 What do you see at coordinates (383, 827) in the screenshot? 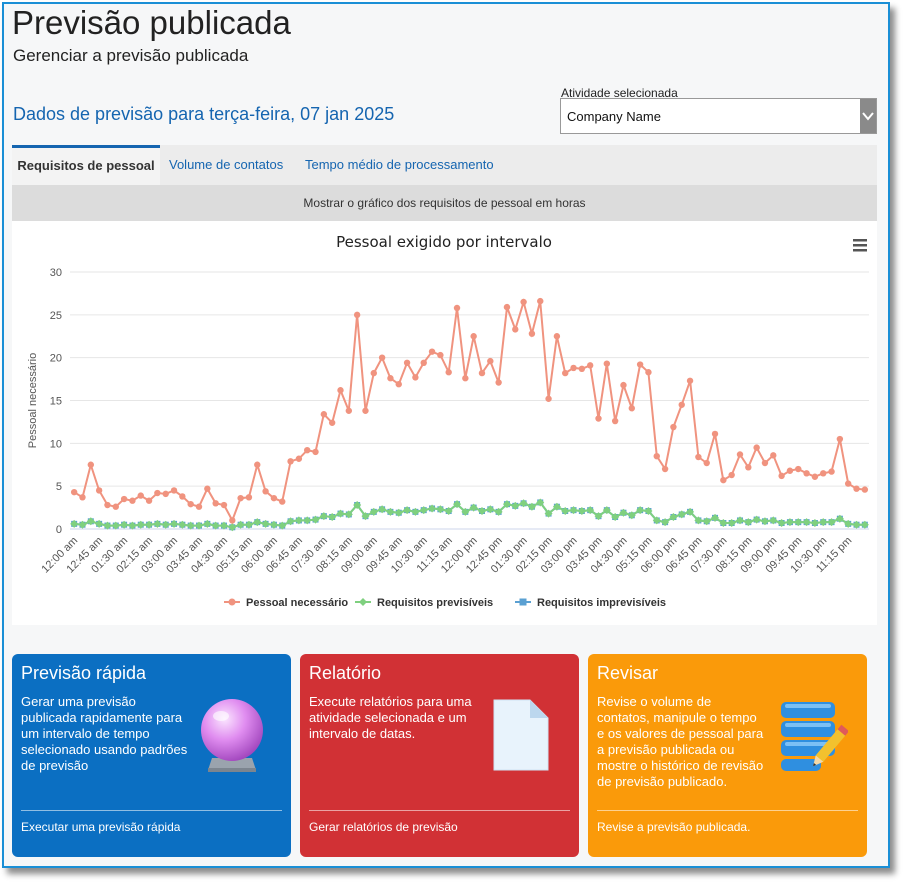
I see `report-link: Gerar relatórios de previsão` at bounding box center [383, 827].